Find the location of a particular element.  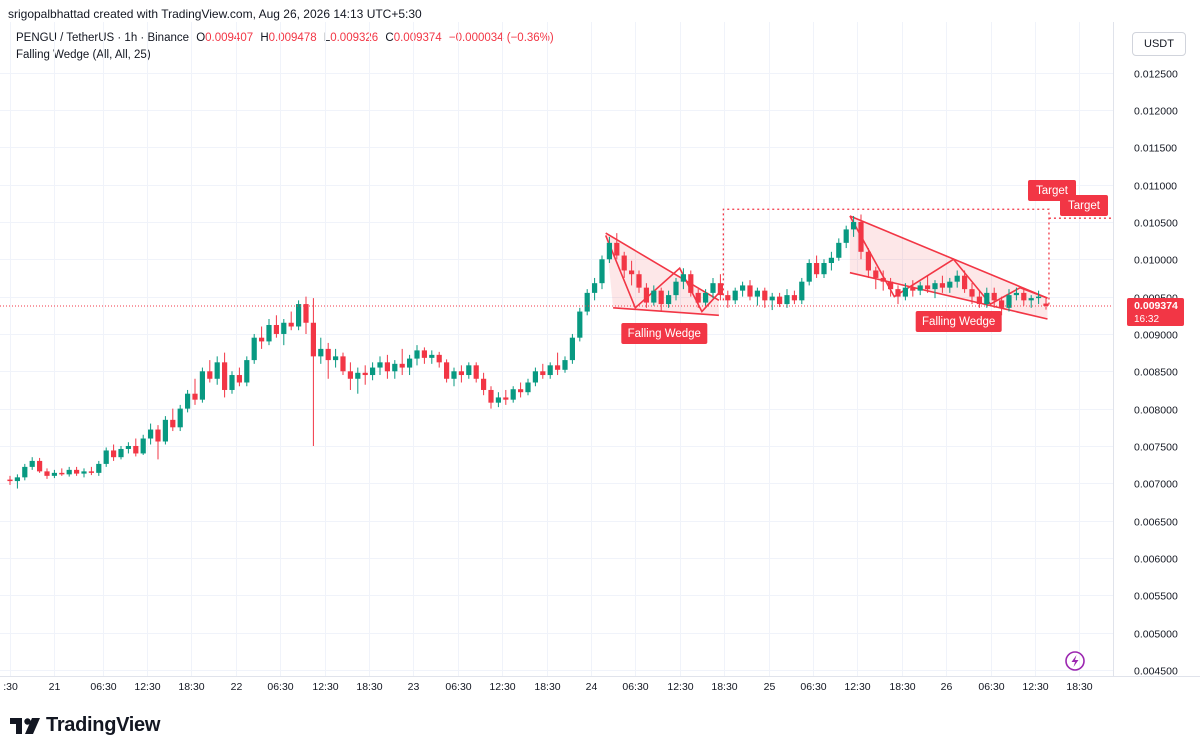

study-legend: Falling Wedge (All, All, 25) is located at coordinates (83, 55).